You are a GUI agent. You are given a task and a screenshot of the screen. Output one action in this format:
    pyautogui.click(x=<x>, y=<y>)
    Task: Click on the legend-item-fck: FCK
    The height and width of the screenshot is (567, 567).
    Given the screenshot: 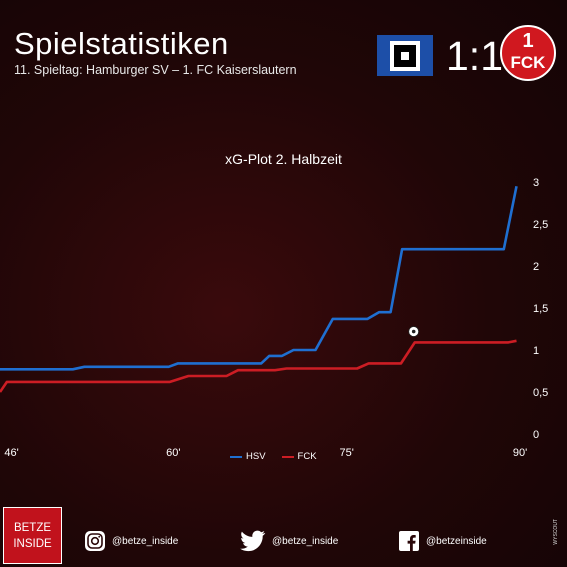 What is the action you would take?
    pyautogui.click(x=299, y=456)
    